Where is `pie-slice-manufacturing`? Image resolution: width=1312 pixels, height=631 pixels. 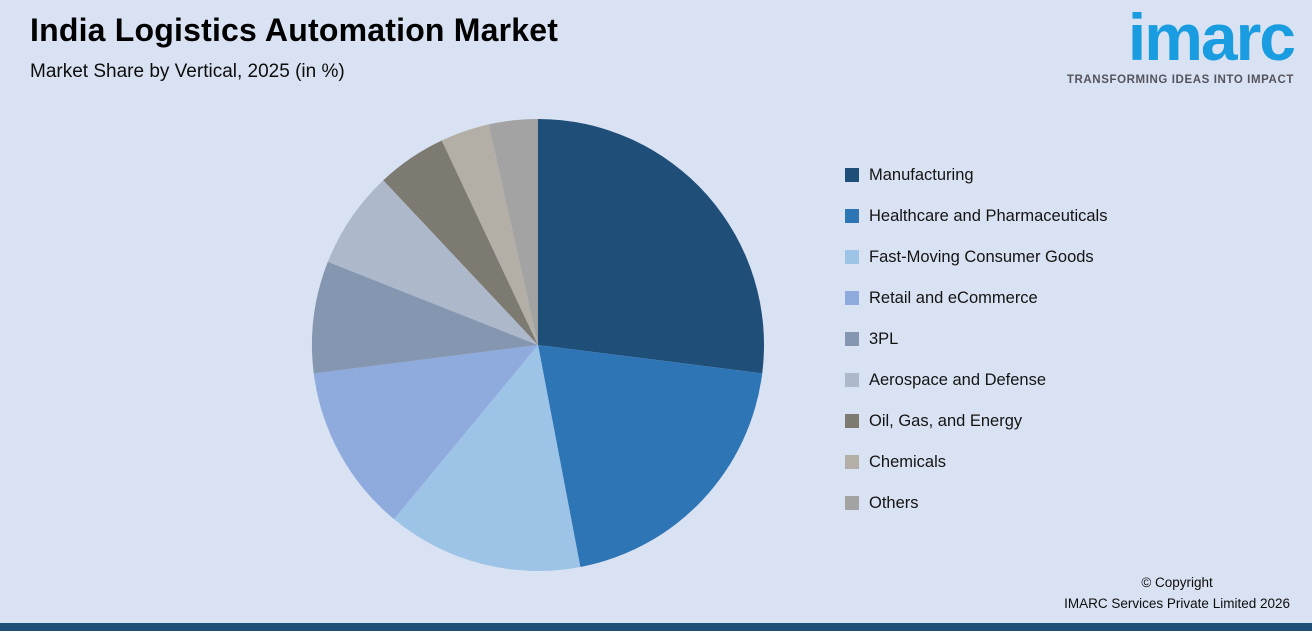
pie-slice-manufacturing is located at coordinates (651, 246).